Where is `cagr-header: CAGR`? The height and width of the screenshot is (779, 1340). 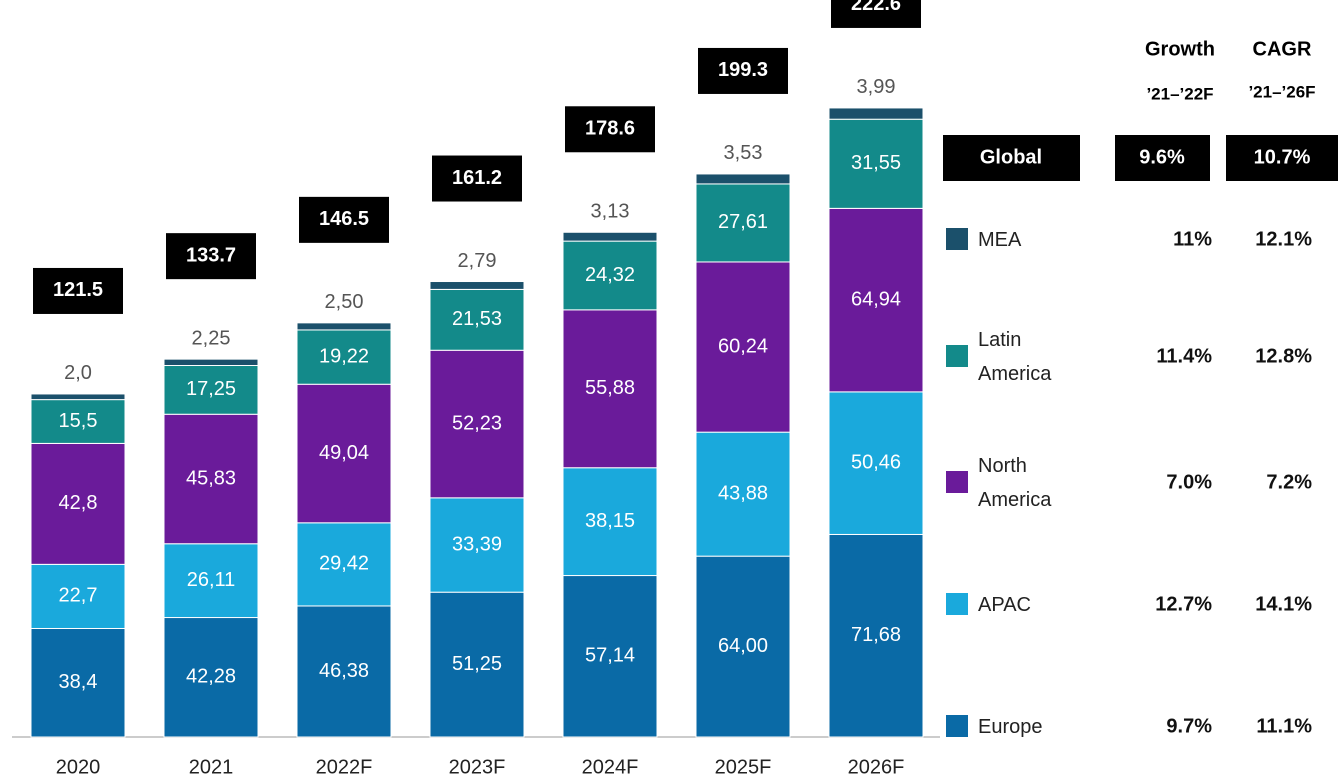
cagr-header: CAGR is located at coordinates (1282, 49).